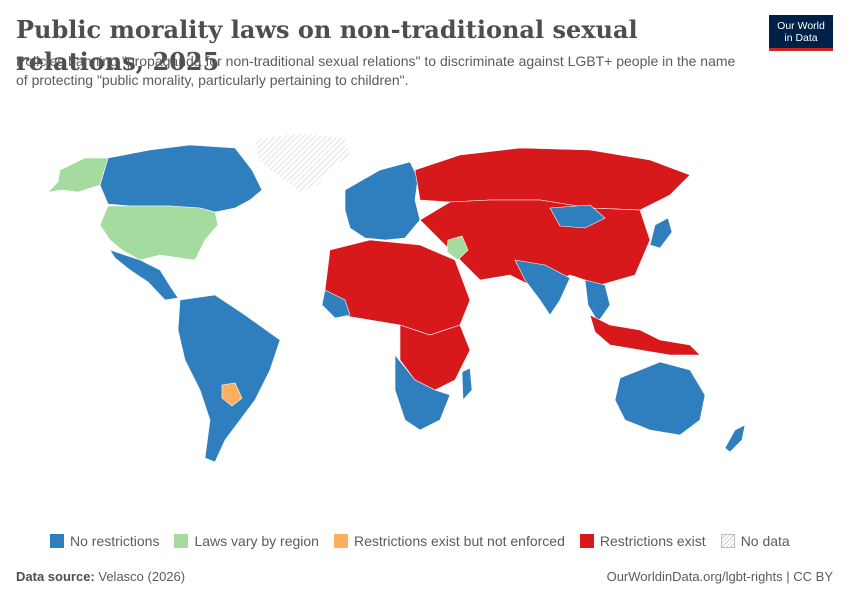 The width and height of the screenshot is (850, 600). I want to click on owid-logo: Our World in Data, so click(801, 33).